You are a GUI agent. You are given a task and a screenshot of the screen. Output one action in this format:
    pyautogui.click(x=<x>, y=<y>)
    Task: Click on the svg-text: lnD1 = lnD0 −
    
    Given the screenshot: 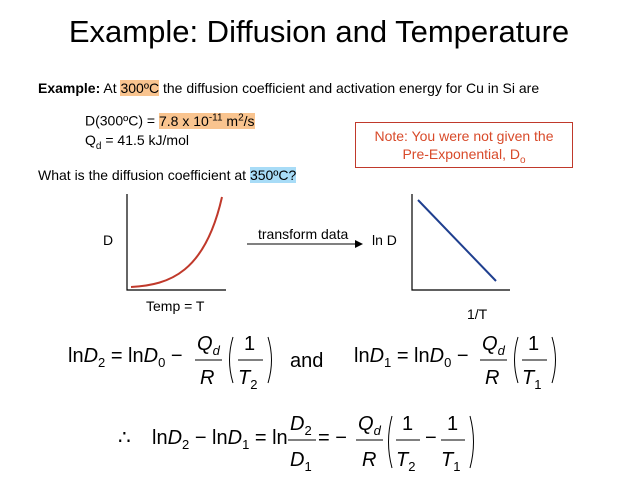 What is the action you would take?
    pyautogui.click(x=411, y=357)
    